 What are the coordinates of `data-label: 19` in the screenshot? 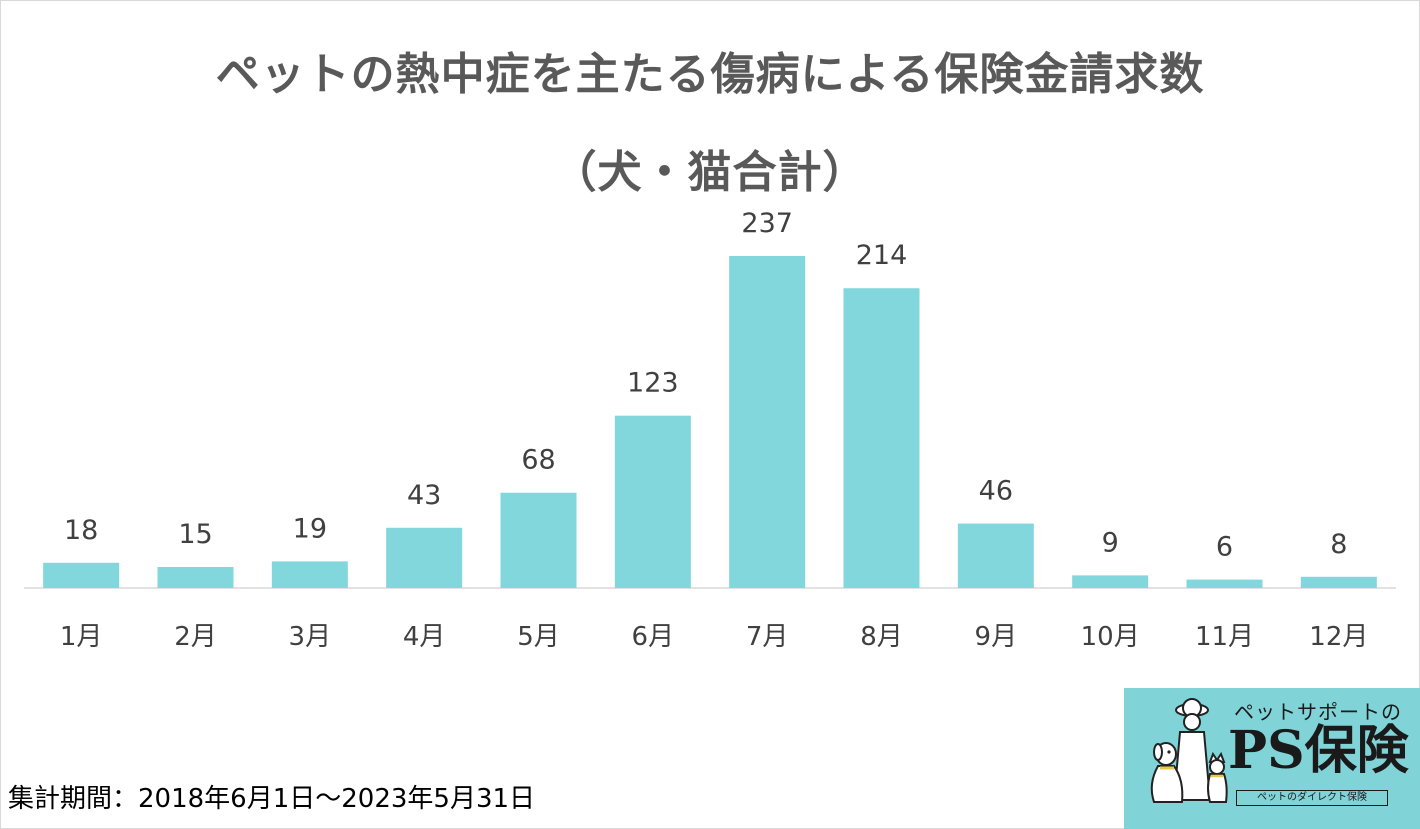 It's located at (310, 528).